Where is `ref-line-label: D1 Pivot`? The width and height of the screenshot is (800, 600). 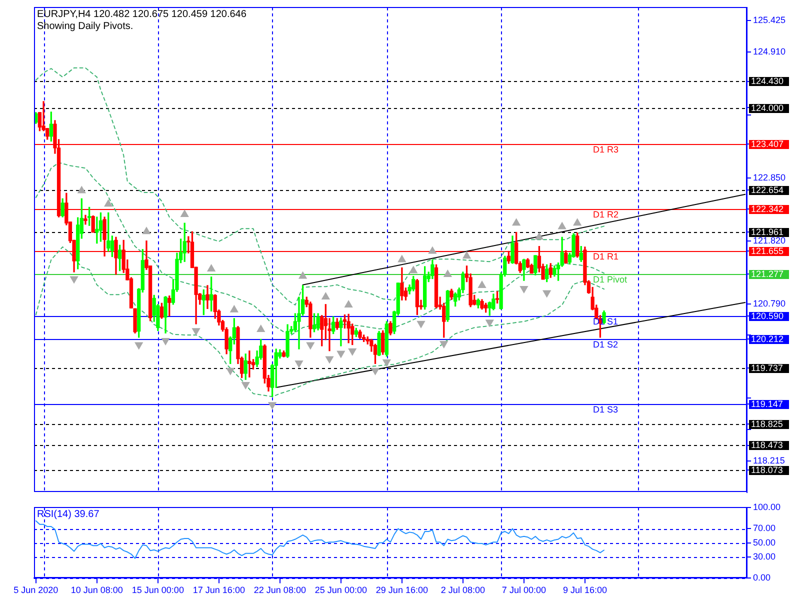
ref-line-label: D1 Pivot is located at coordinates (610, 279).